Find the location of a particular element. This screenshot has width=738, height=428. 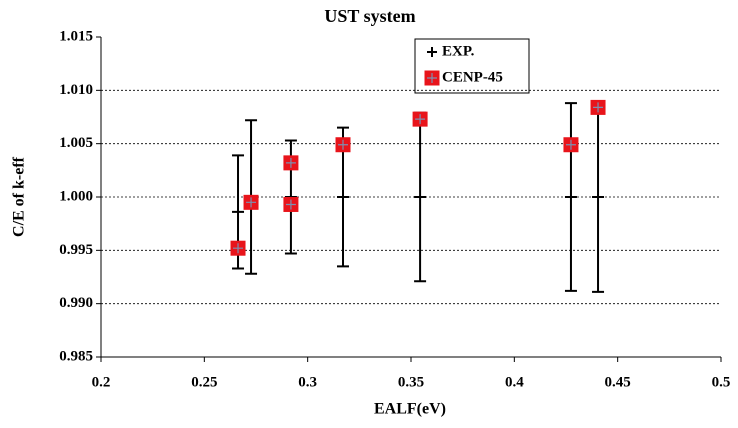

y-tick-label: 1.000 is located at coordinates (76, 196).